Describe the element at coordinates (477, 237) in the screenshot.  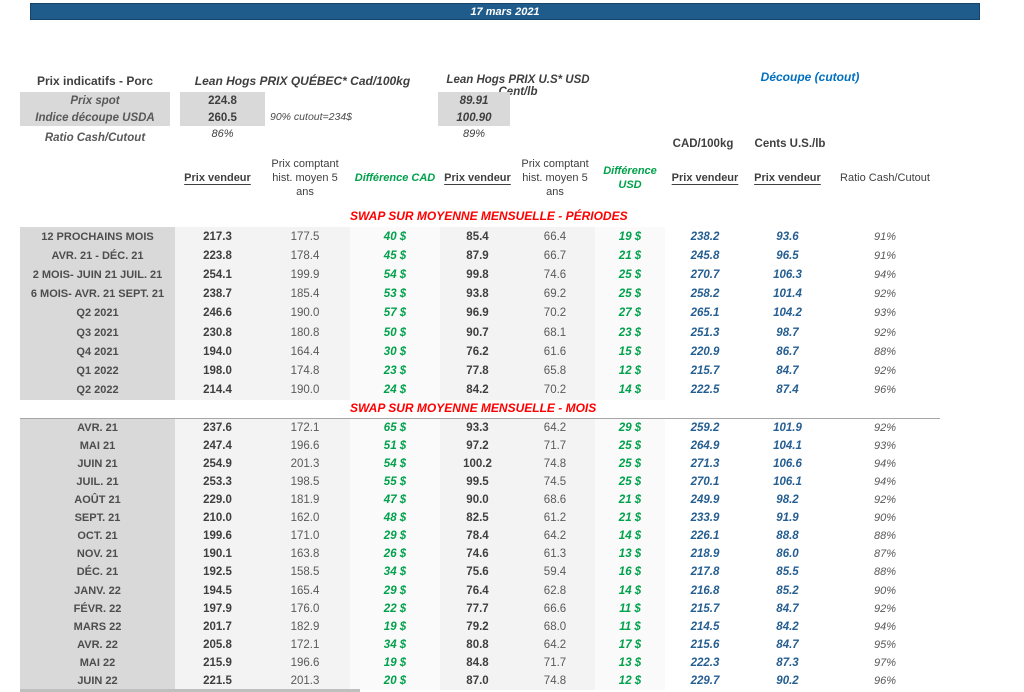
I see `cell-prix-vendeur-usd: 85.4` at that location.